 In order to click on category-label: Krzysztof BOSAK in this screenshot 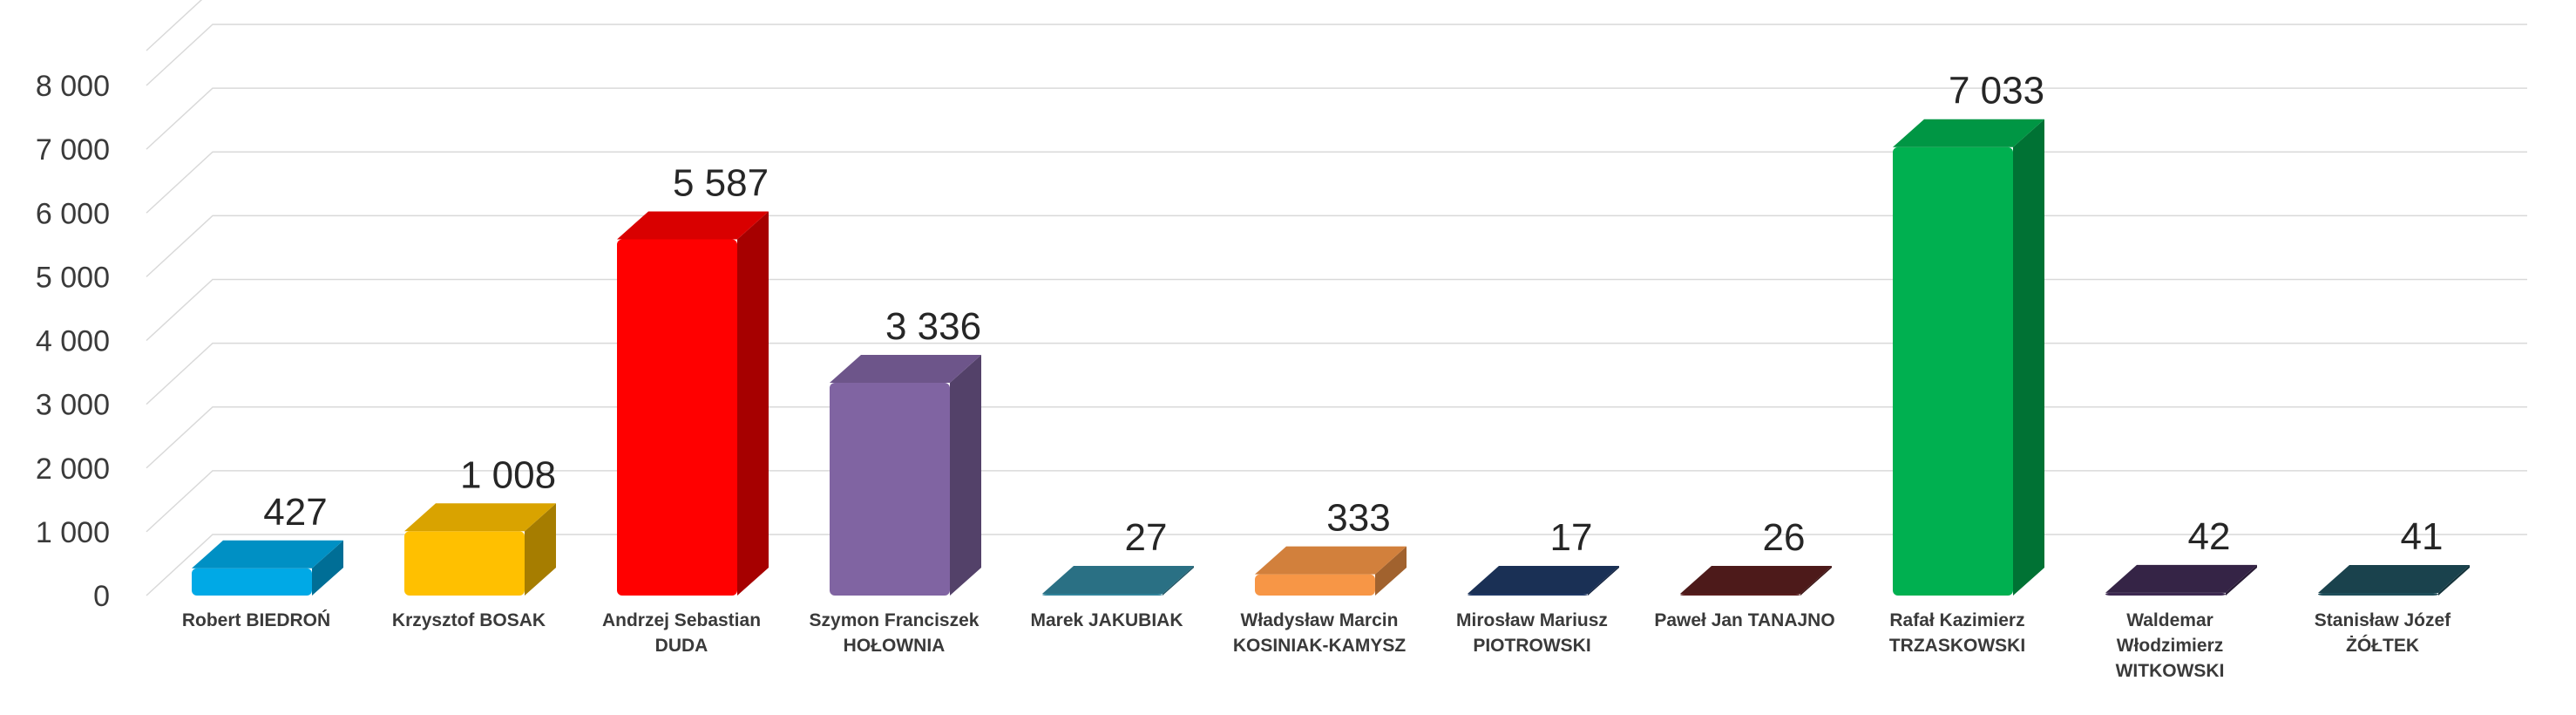, I will do `click(469, 620)`.